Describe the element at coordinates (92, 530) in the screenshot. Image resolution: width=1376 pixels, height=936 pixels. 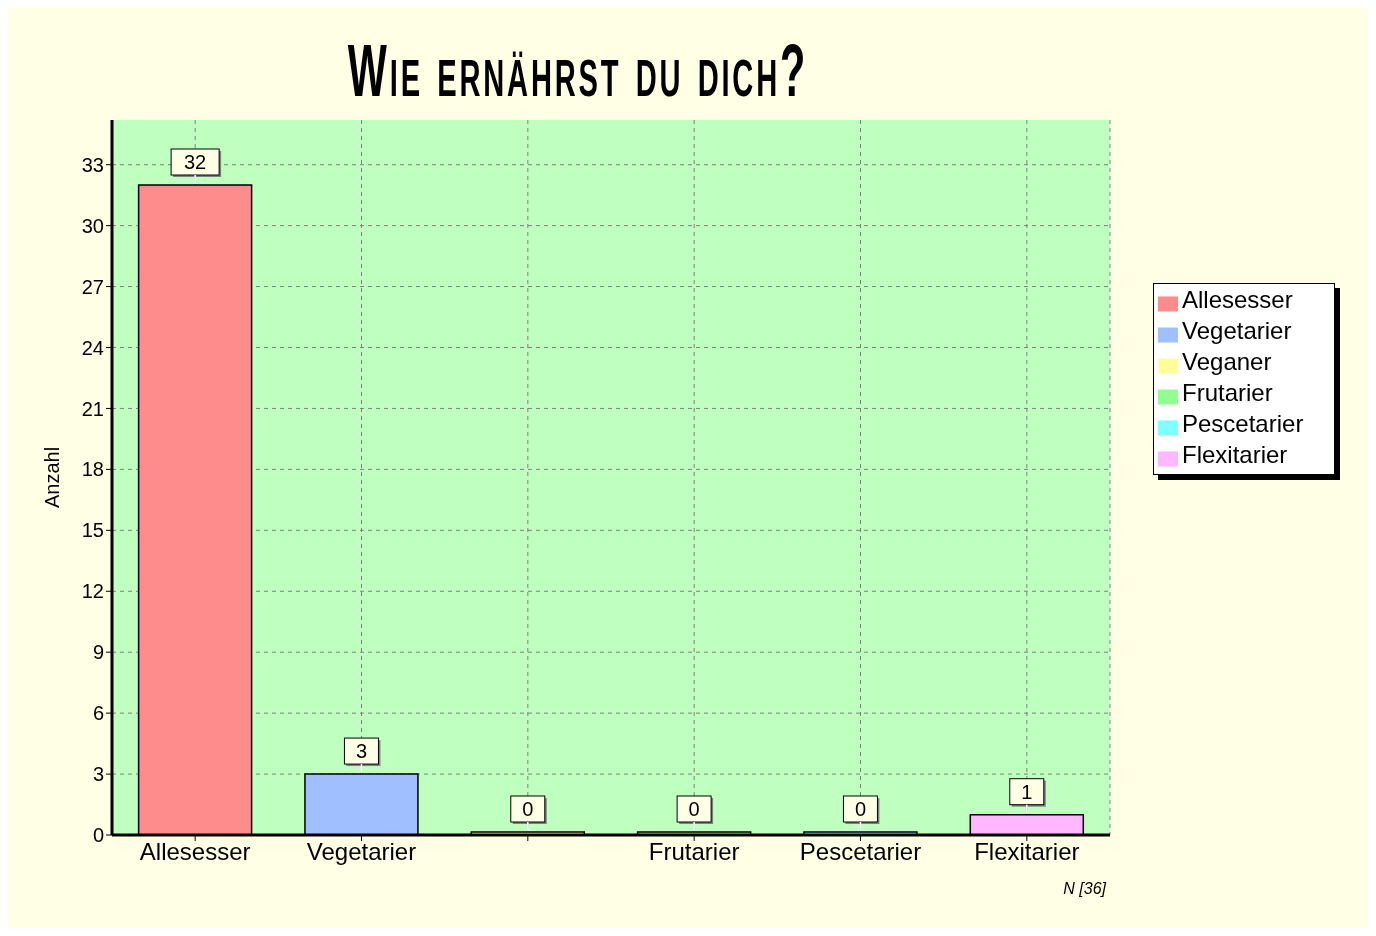
I see `y-tick-label: 15` at that location.